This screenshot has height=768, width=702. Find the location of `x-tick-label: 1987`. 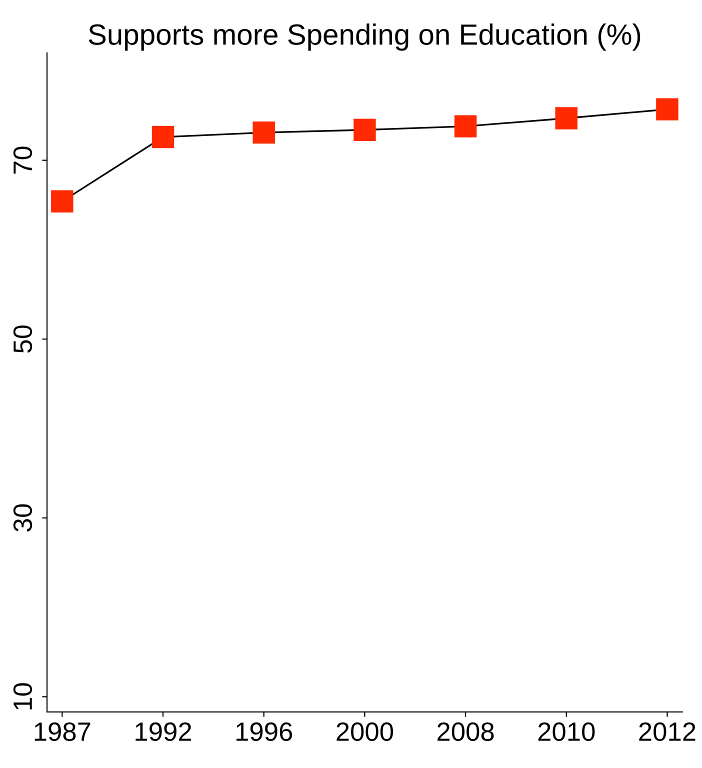

x-tick-label: 1987 is located at coordinates (62, 732).